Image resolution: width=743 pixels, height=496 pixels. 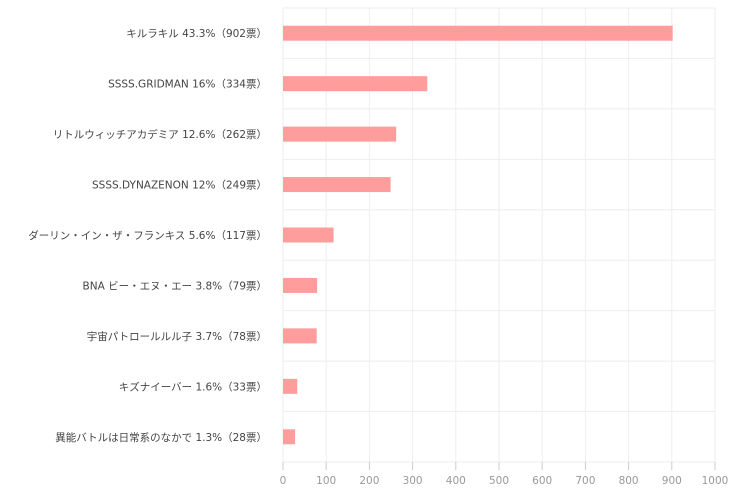 What do you see at coordinates (413, 481) in the screenshot?
I see `x-tick-label: 300` at bounding box center [413, 481].